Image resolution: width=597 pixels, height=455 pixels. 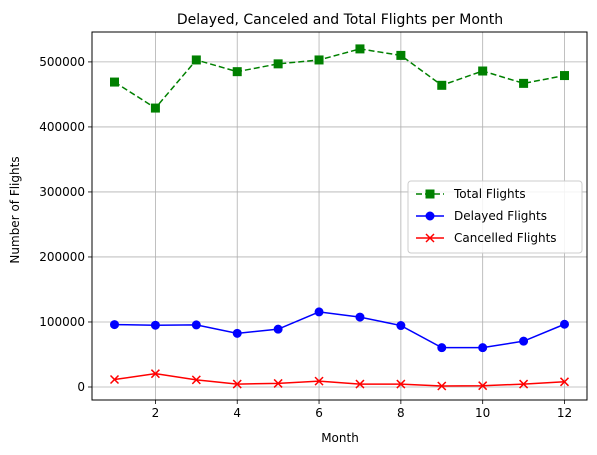 I want to click on legend-box, so click(x=495, y=217).